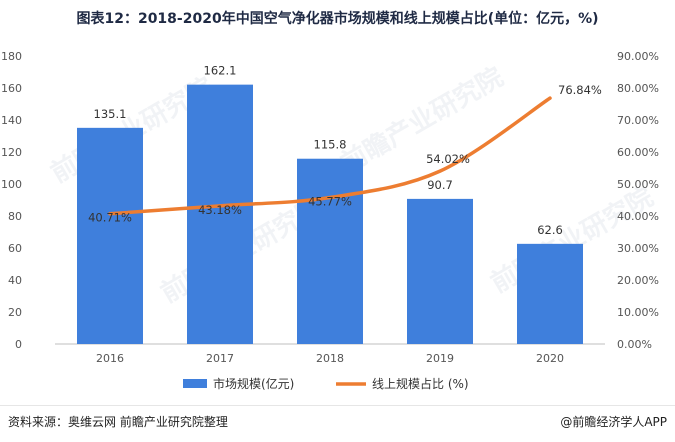  Describe the element at coordinates (110, 358) in the screenshot. I see `x-tick-label: 2016` at that location.